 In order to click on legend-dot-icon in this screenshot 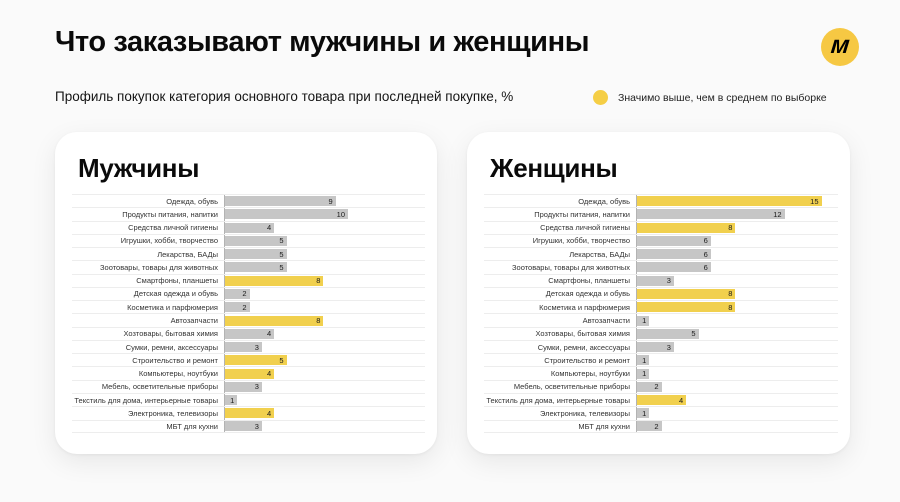, I will do `click(600, 97)`.